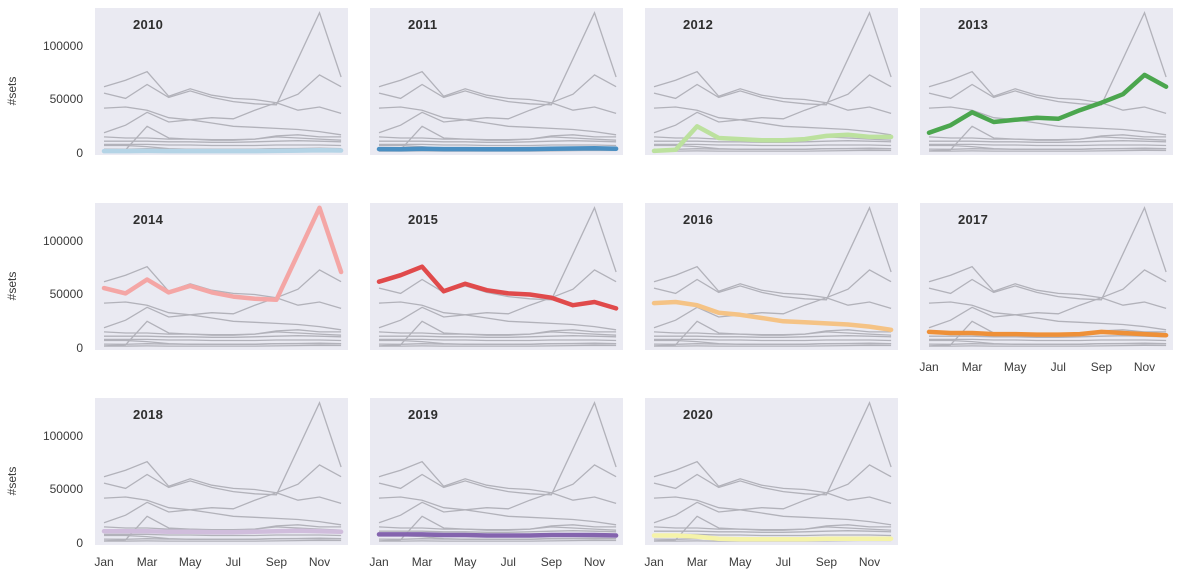  What do you see at coordinates (497, 148) in the screenshot?
I see `highlight-line-2011` at bounding box center [497, 148].